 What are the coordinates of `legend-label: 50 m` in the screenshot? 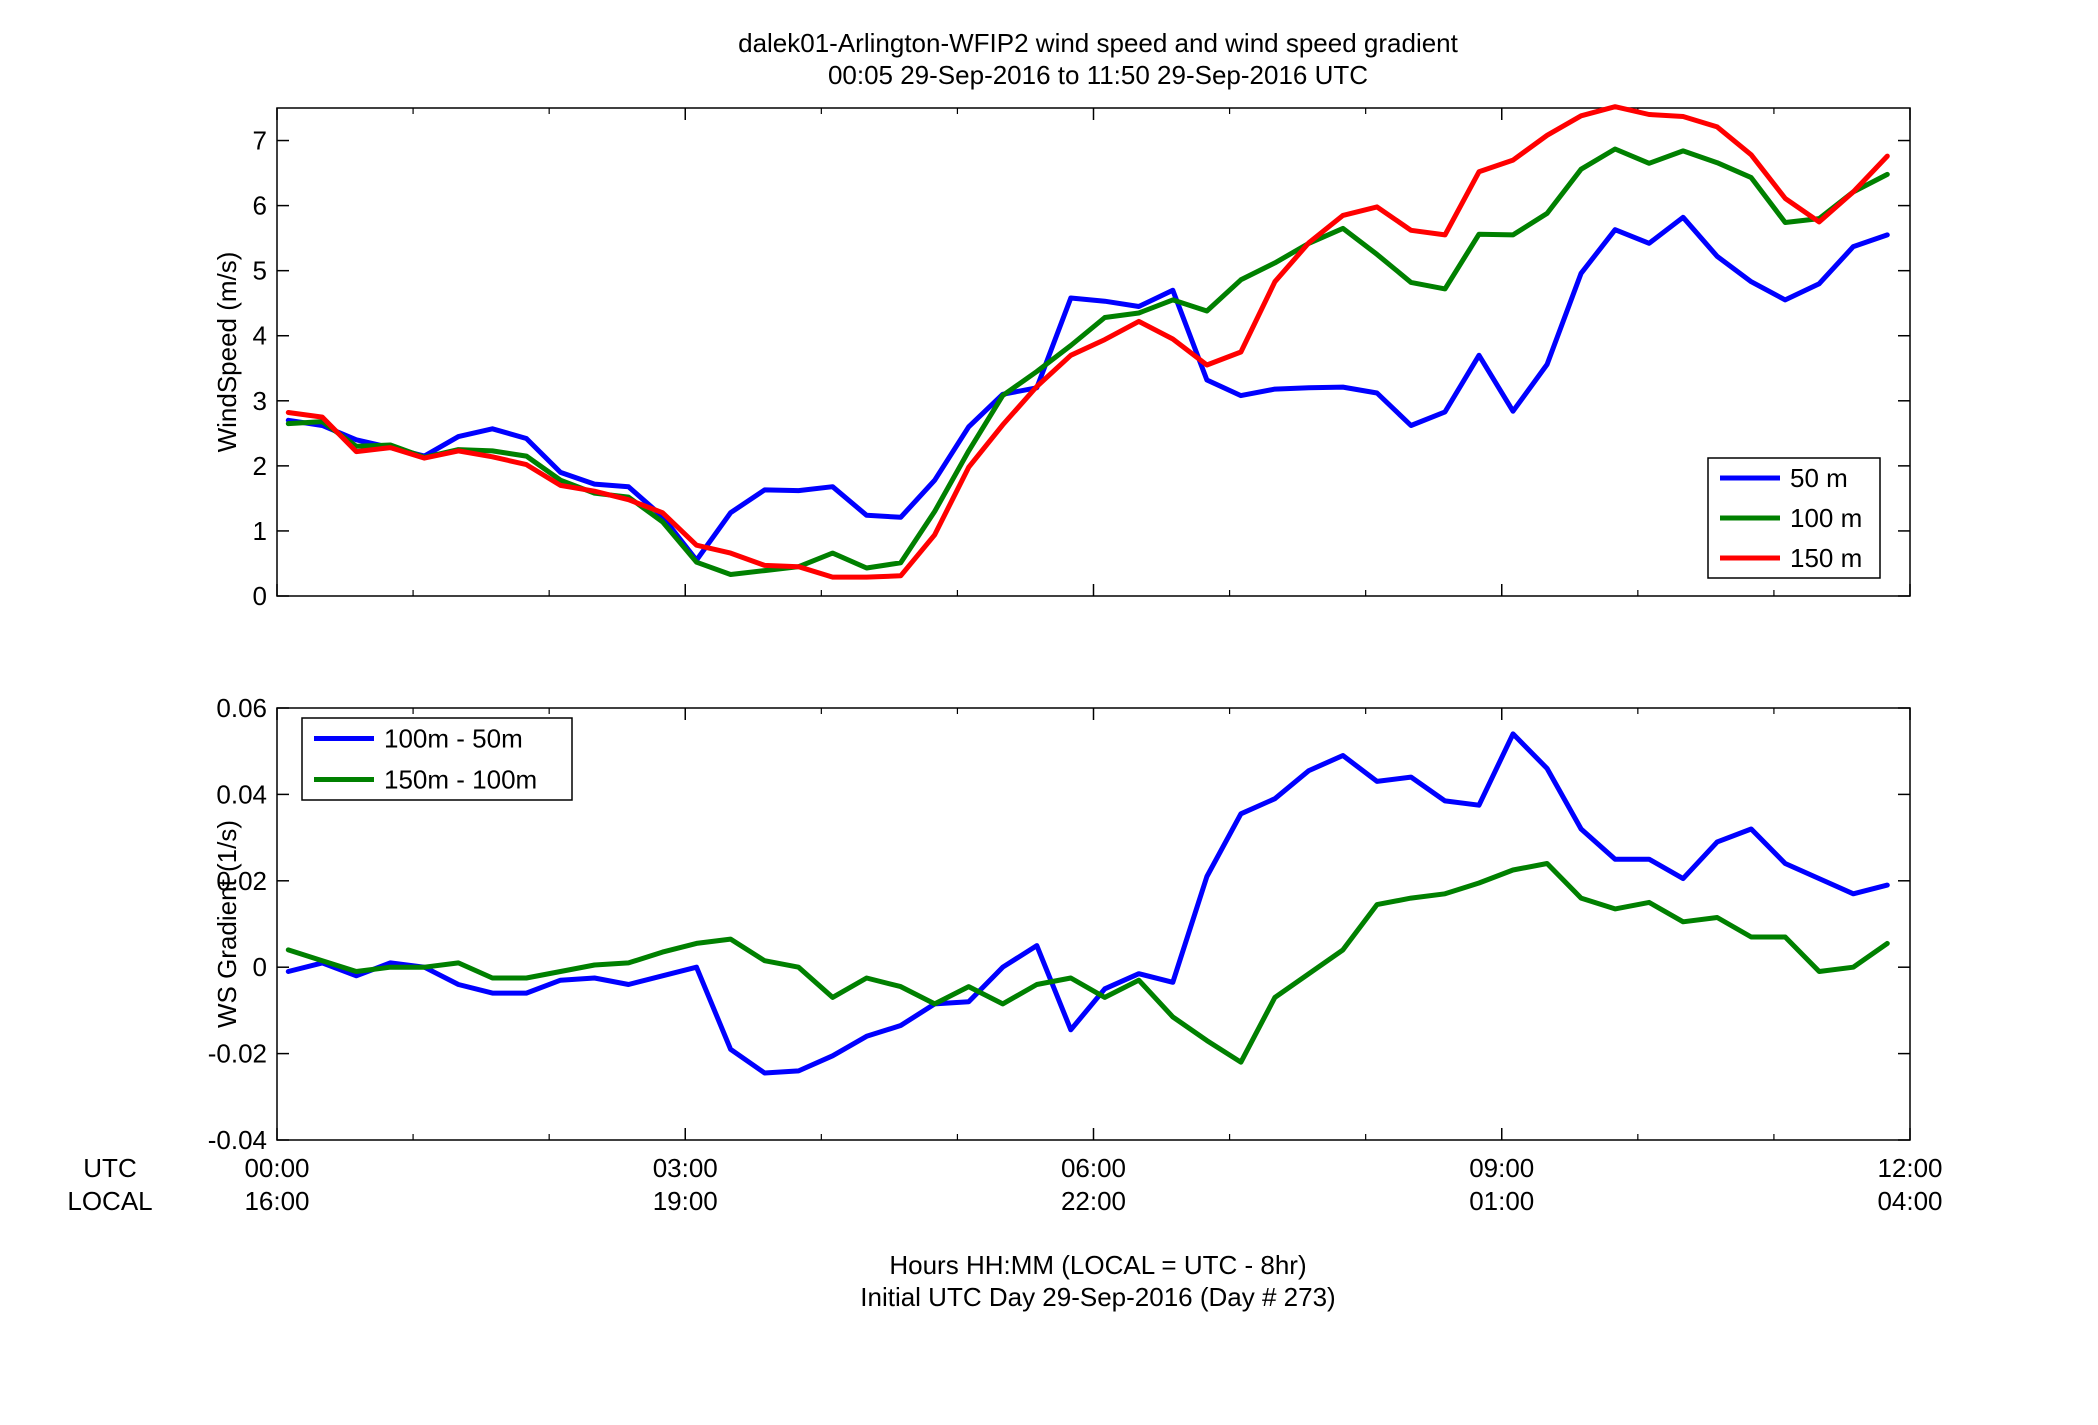 It's located at (1819, 478).